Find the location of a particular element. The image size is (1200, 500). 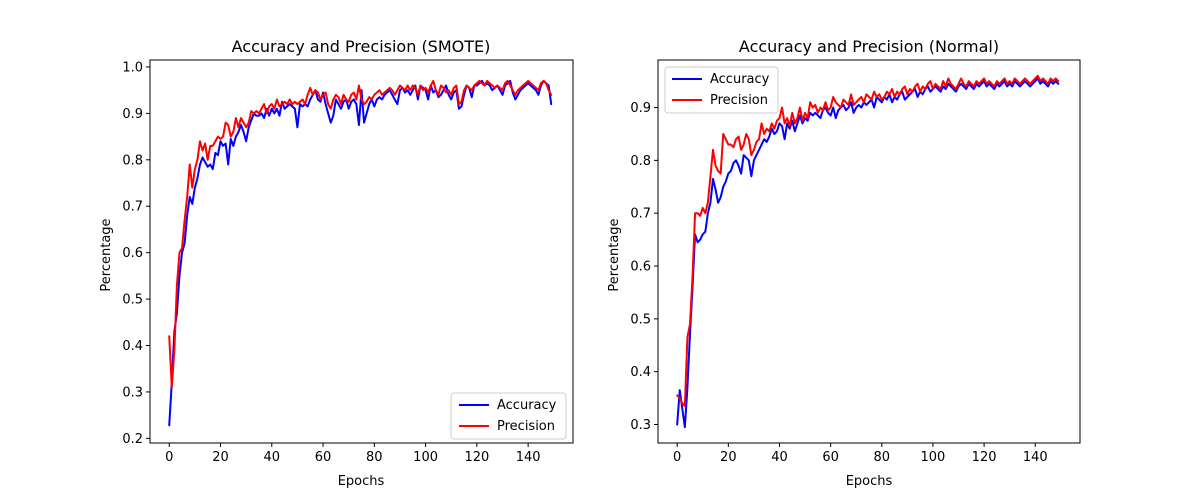

y-tick-label: 1.0 is located at coordinates (132, 67).